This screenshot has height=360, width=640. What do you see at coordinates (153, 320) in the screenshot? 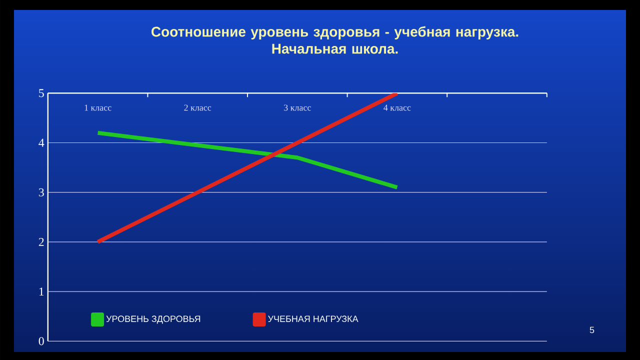
I see `legend-label: УРОВЕНЬ ЗДОРОВЬЯ` at bounding box center [153, 320].